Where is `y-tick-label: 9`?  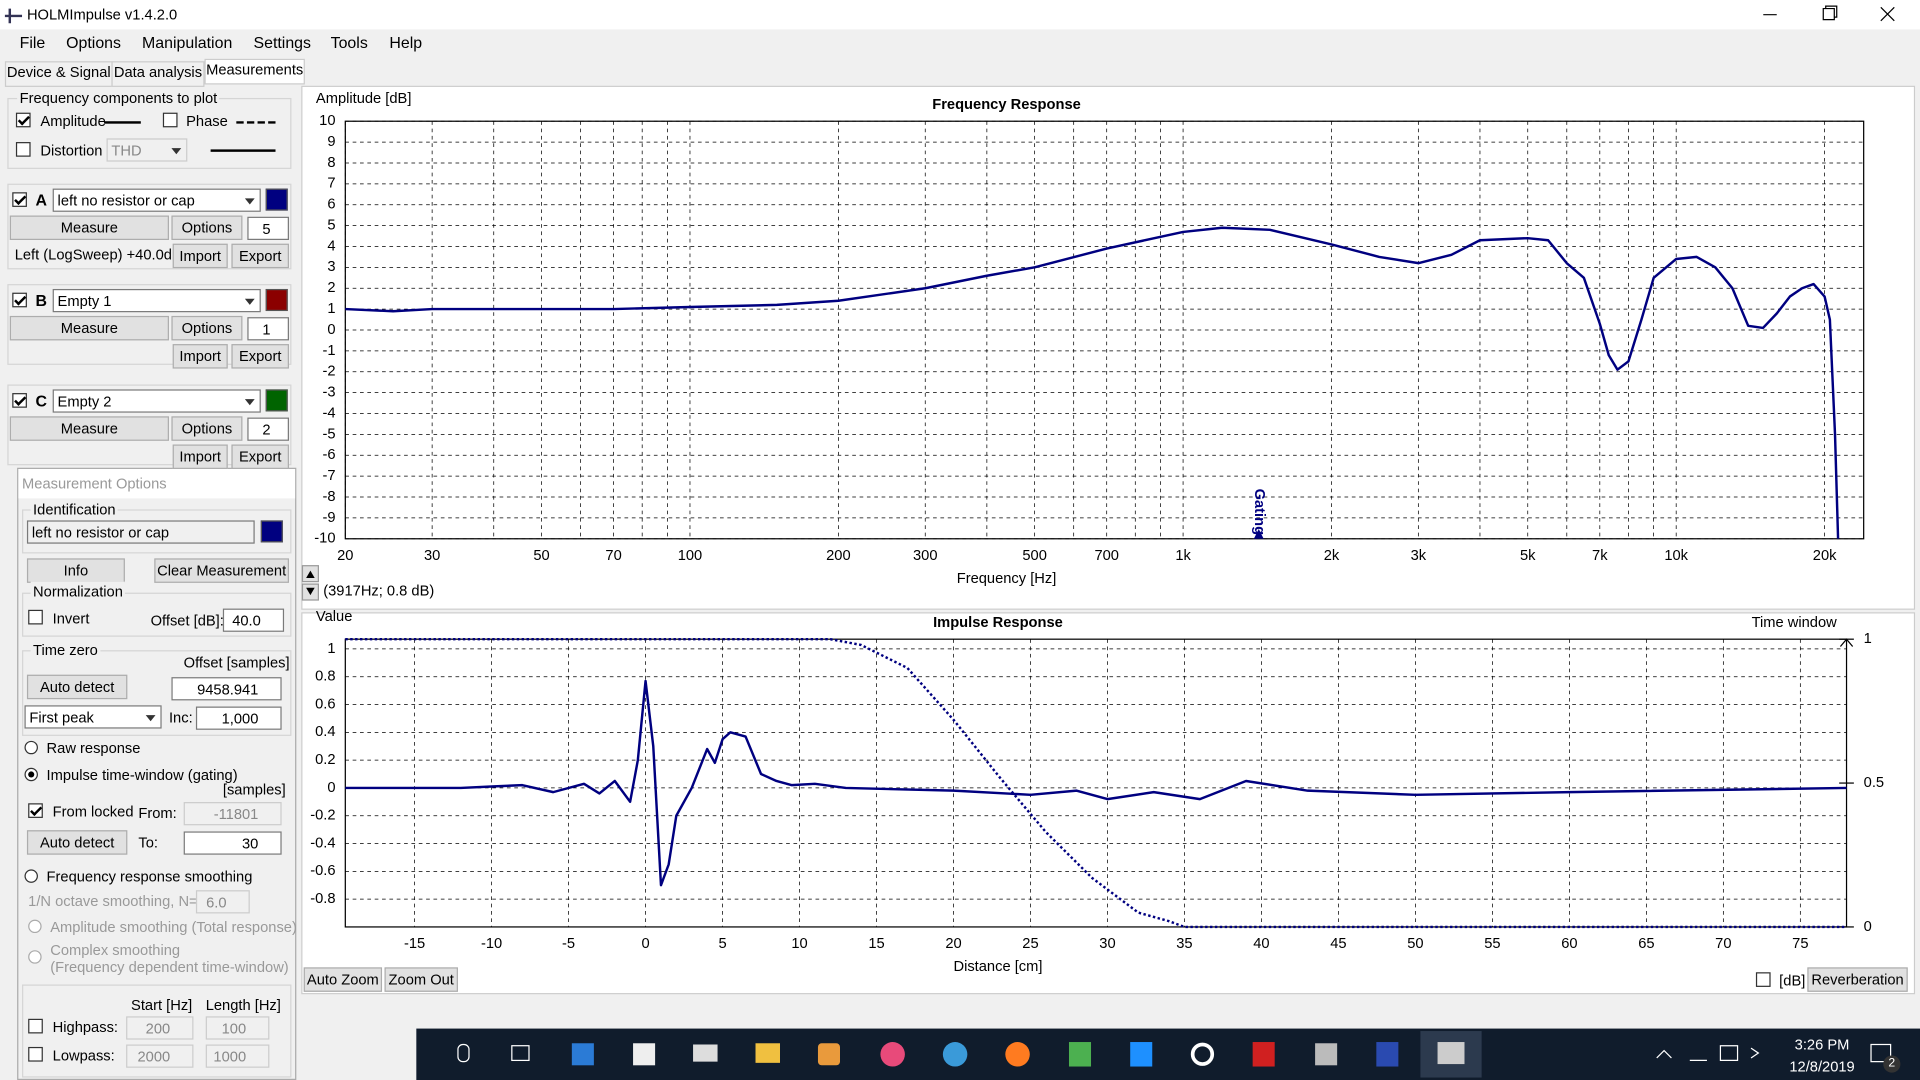
y-tick-label: 9 is located at coordinates (331, 142).